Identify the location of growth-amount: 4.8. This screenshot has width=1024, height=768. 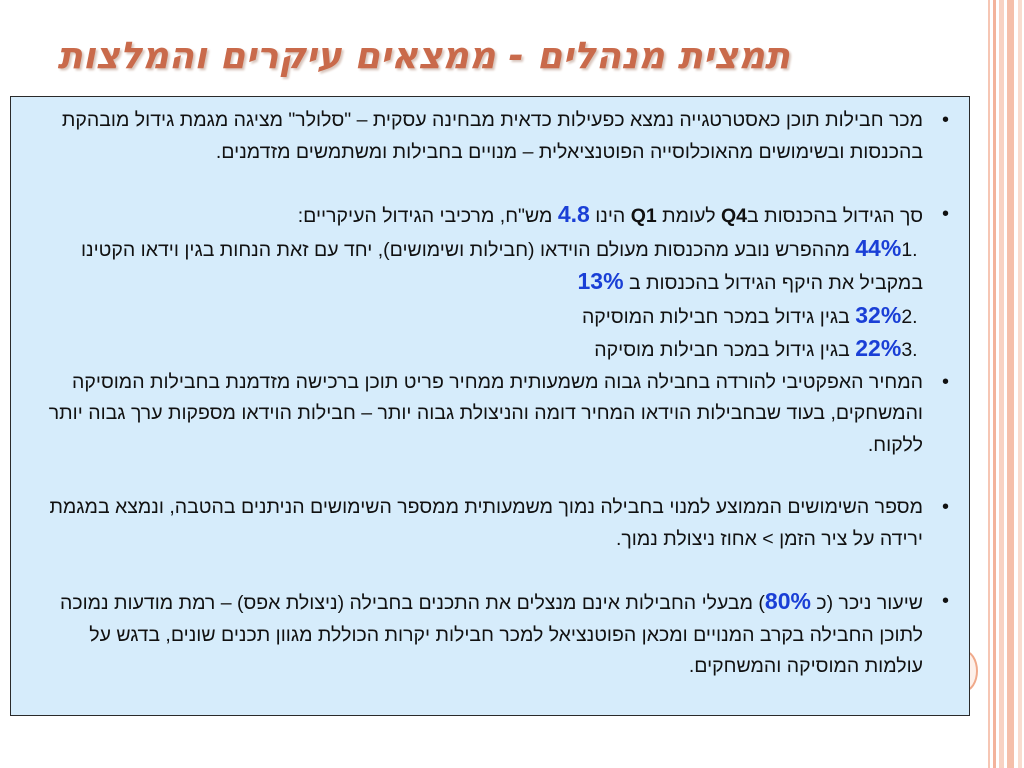
(573, 214).